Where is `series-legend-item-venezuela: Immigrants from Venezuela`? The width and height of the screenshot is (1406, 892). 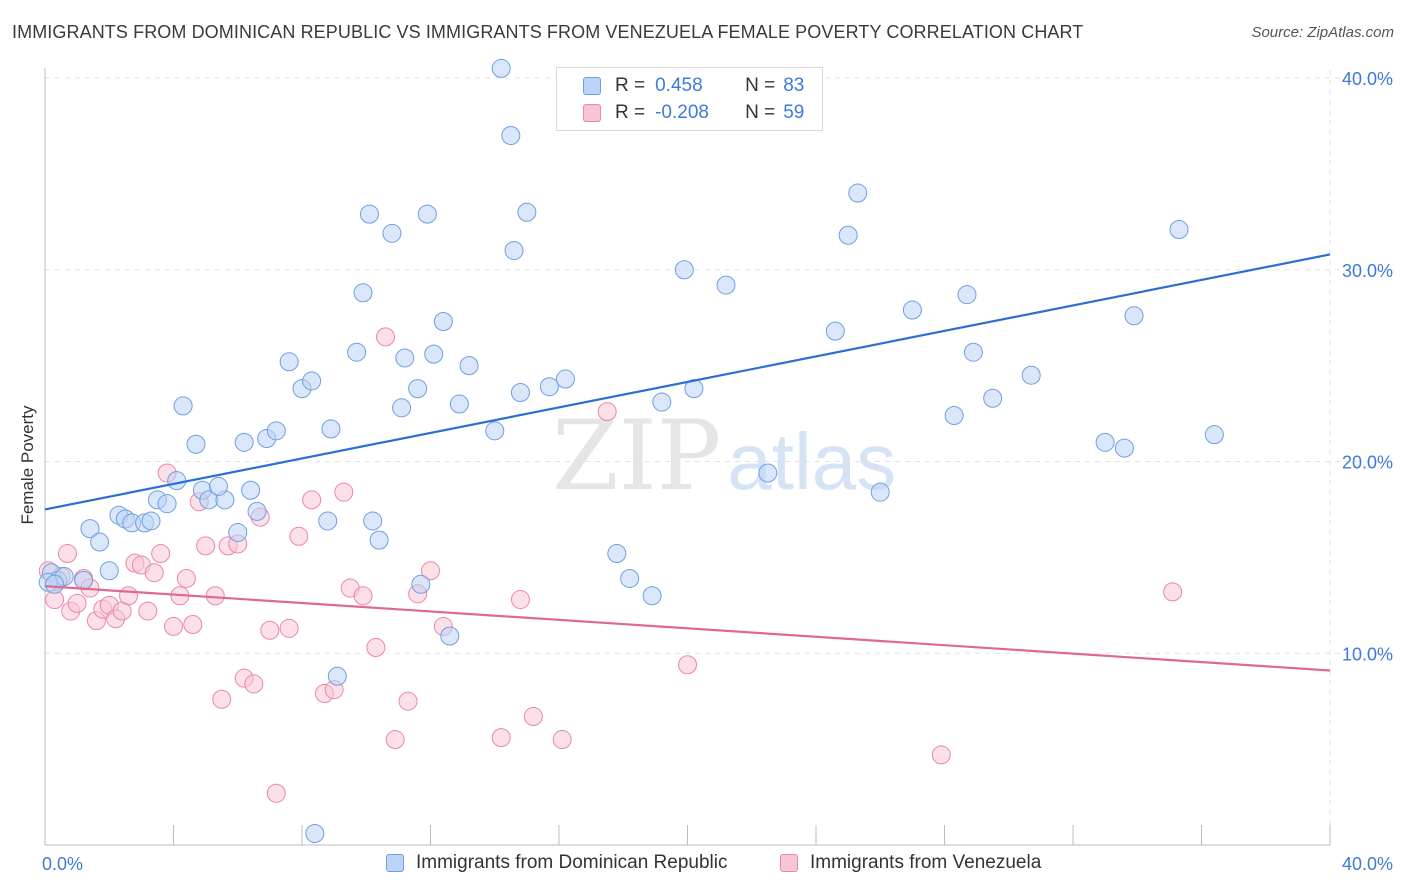
series-legend-item-venezuela: Immigrants from Venezuela is located at coordinates (910, 863).